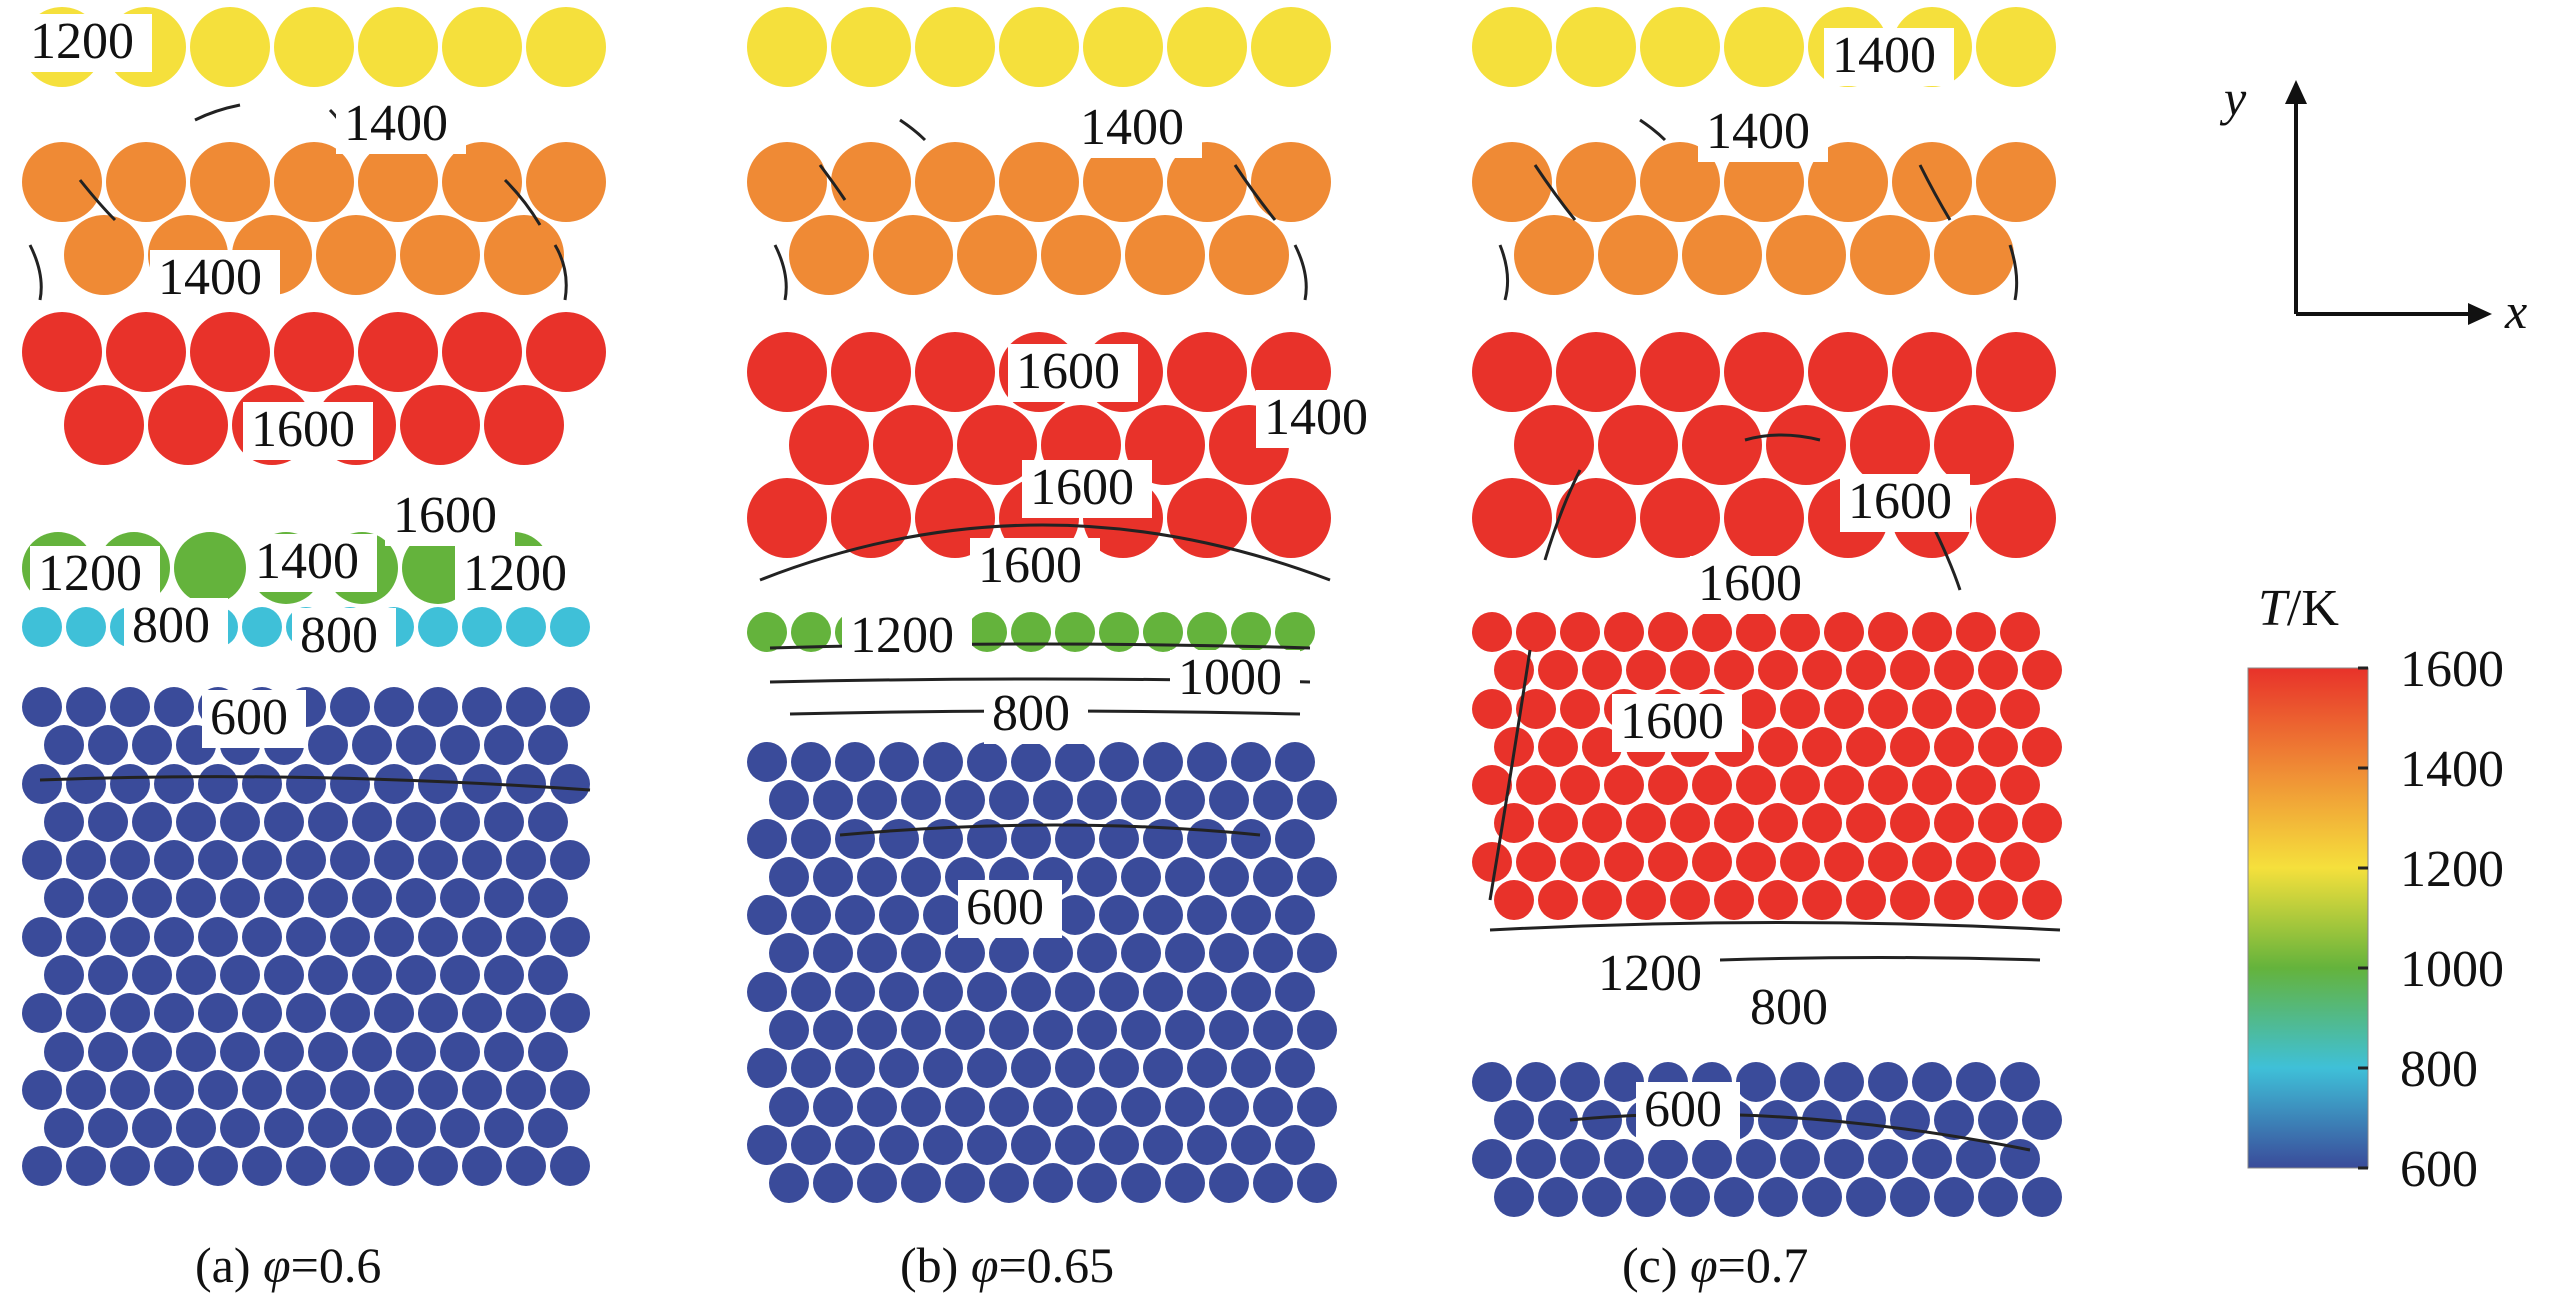 This screenshot has height=1314, width=2558. What do you see at coordinates (396, 123) in the screenshot?
I see `contour-label-a-2: 1400` at bounding box center [396, 123].